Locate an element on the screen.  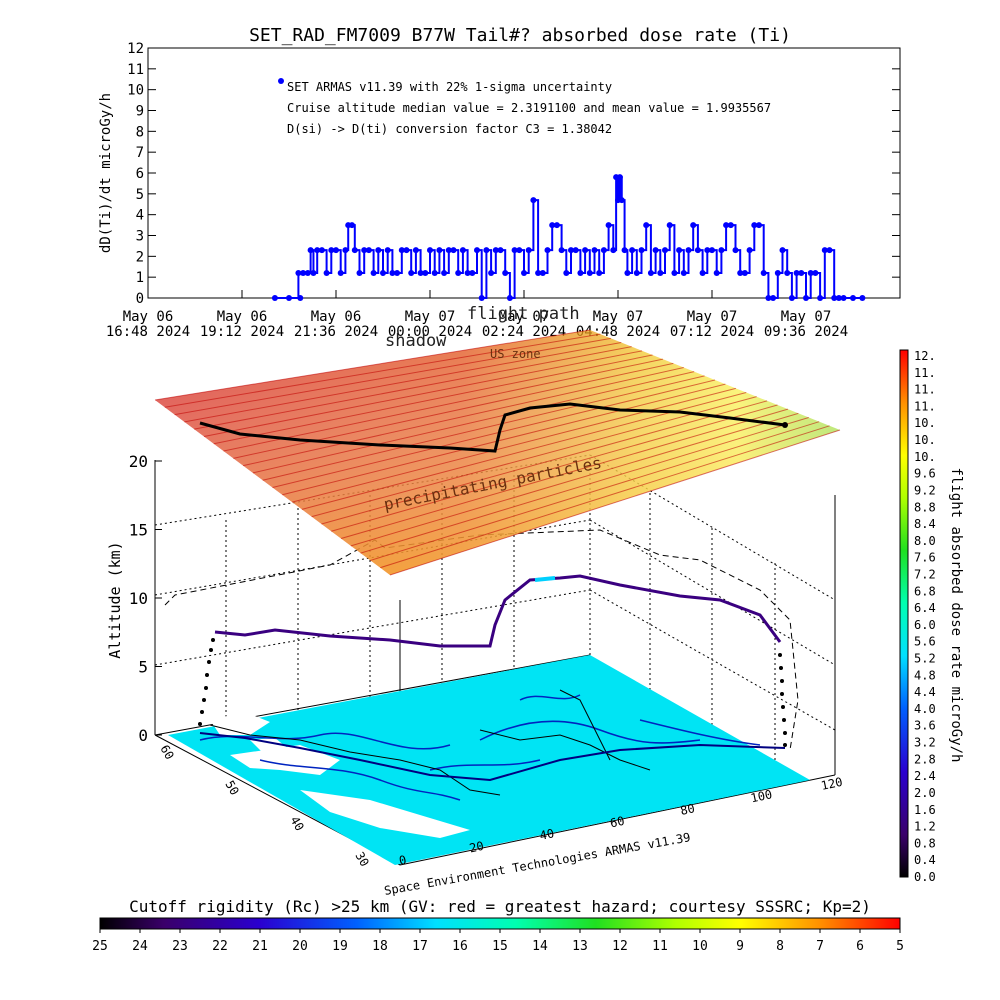
rigidity-tick-label: 23 is located at coordinates (180, 946).